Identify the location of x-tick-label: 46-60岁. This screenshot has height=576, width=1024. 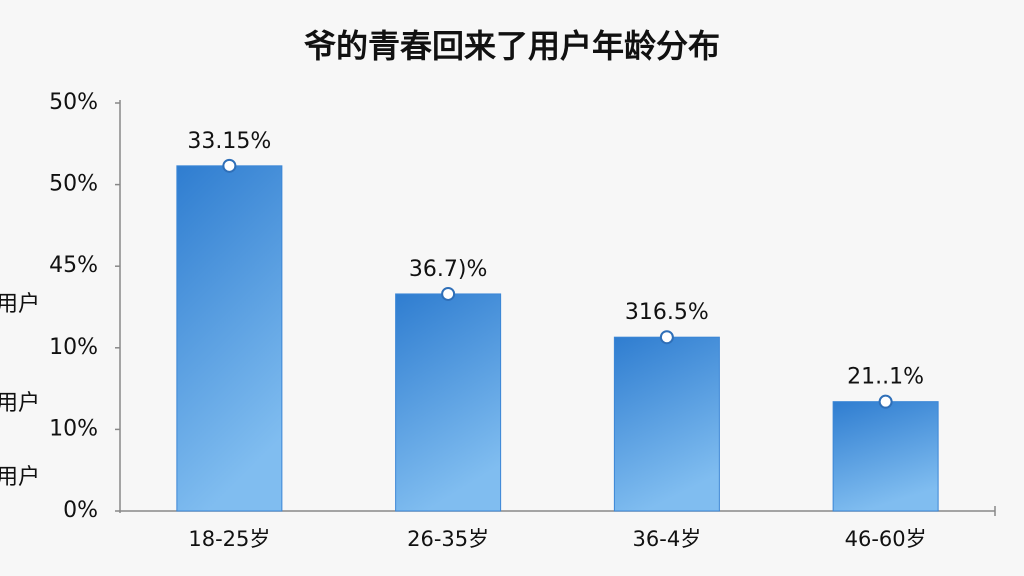
(886, 539).